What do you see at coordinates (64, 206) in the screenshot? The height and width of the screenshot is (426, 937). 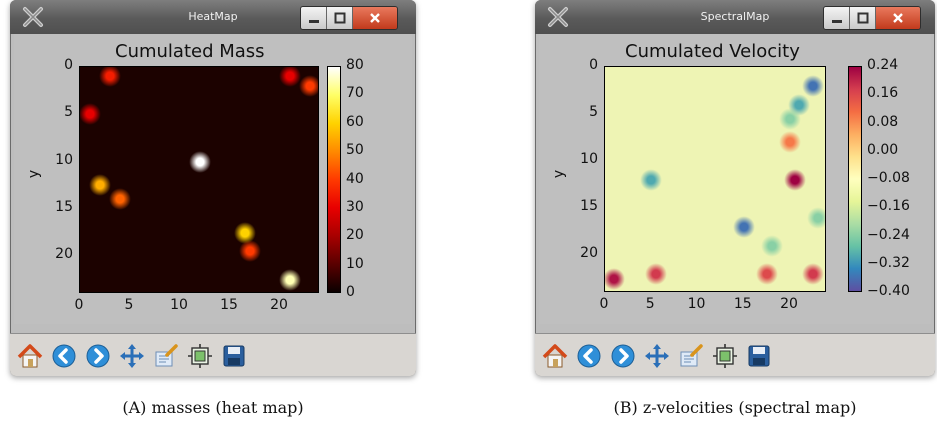 I see `y-tick-label: 15` at bounding box center [64, 206].